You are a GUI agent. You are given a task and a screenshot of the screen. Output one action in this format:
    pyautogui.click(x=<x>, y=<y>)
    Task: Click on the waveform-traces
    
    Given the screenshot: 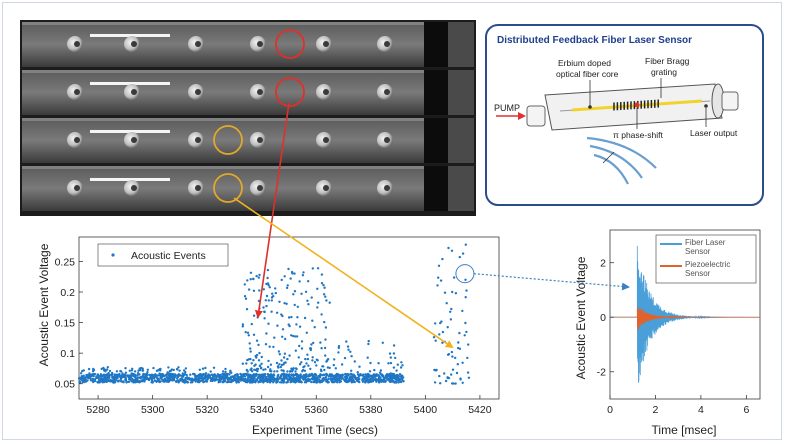 What is the action you would take?
    pyautogui.click(x=685, y=314)
    